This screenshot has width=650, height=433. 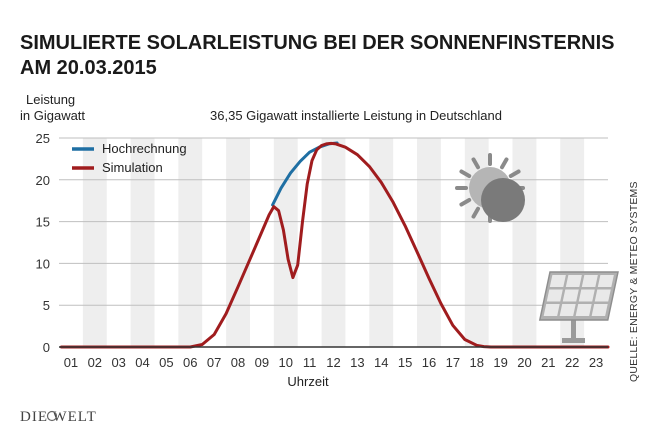 What do you see at coordinates (95, 362) in the screenshot?
I see `x-tick-02: 02` at bounding box center [95, 362].